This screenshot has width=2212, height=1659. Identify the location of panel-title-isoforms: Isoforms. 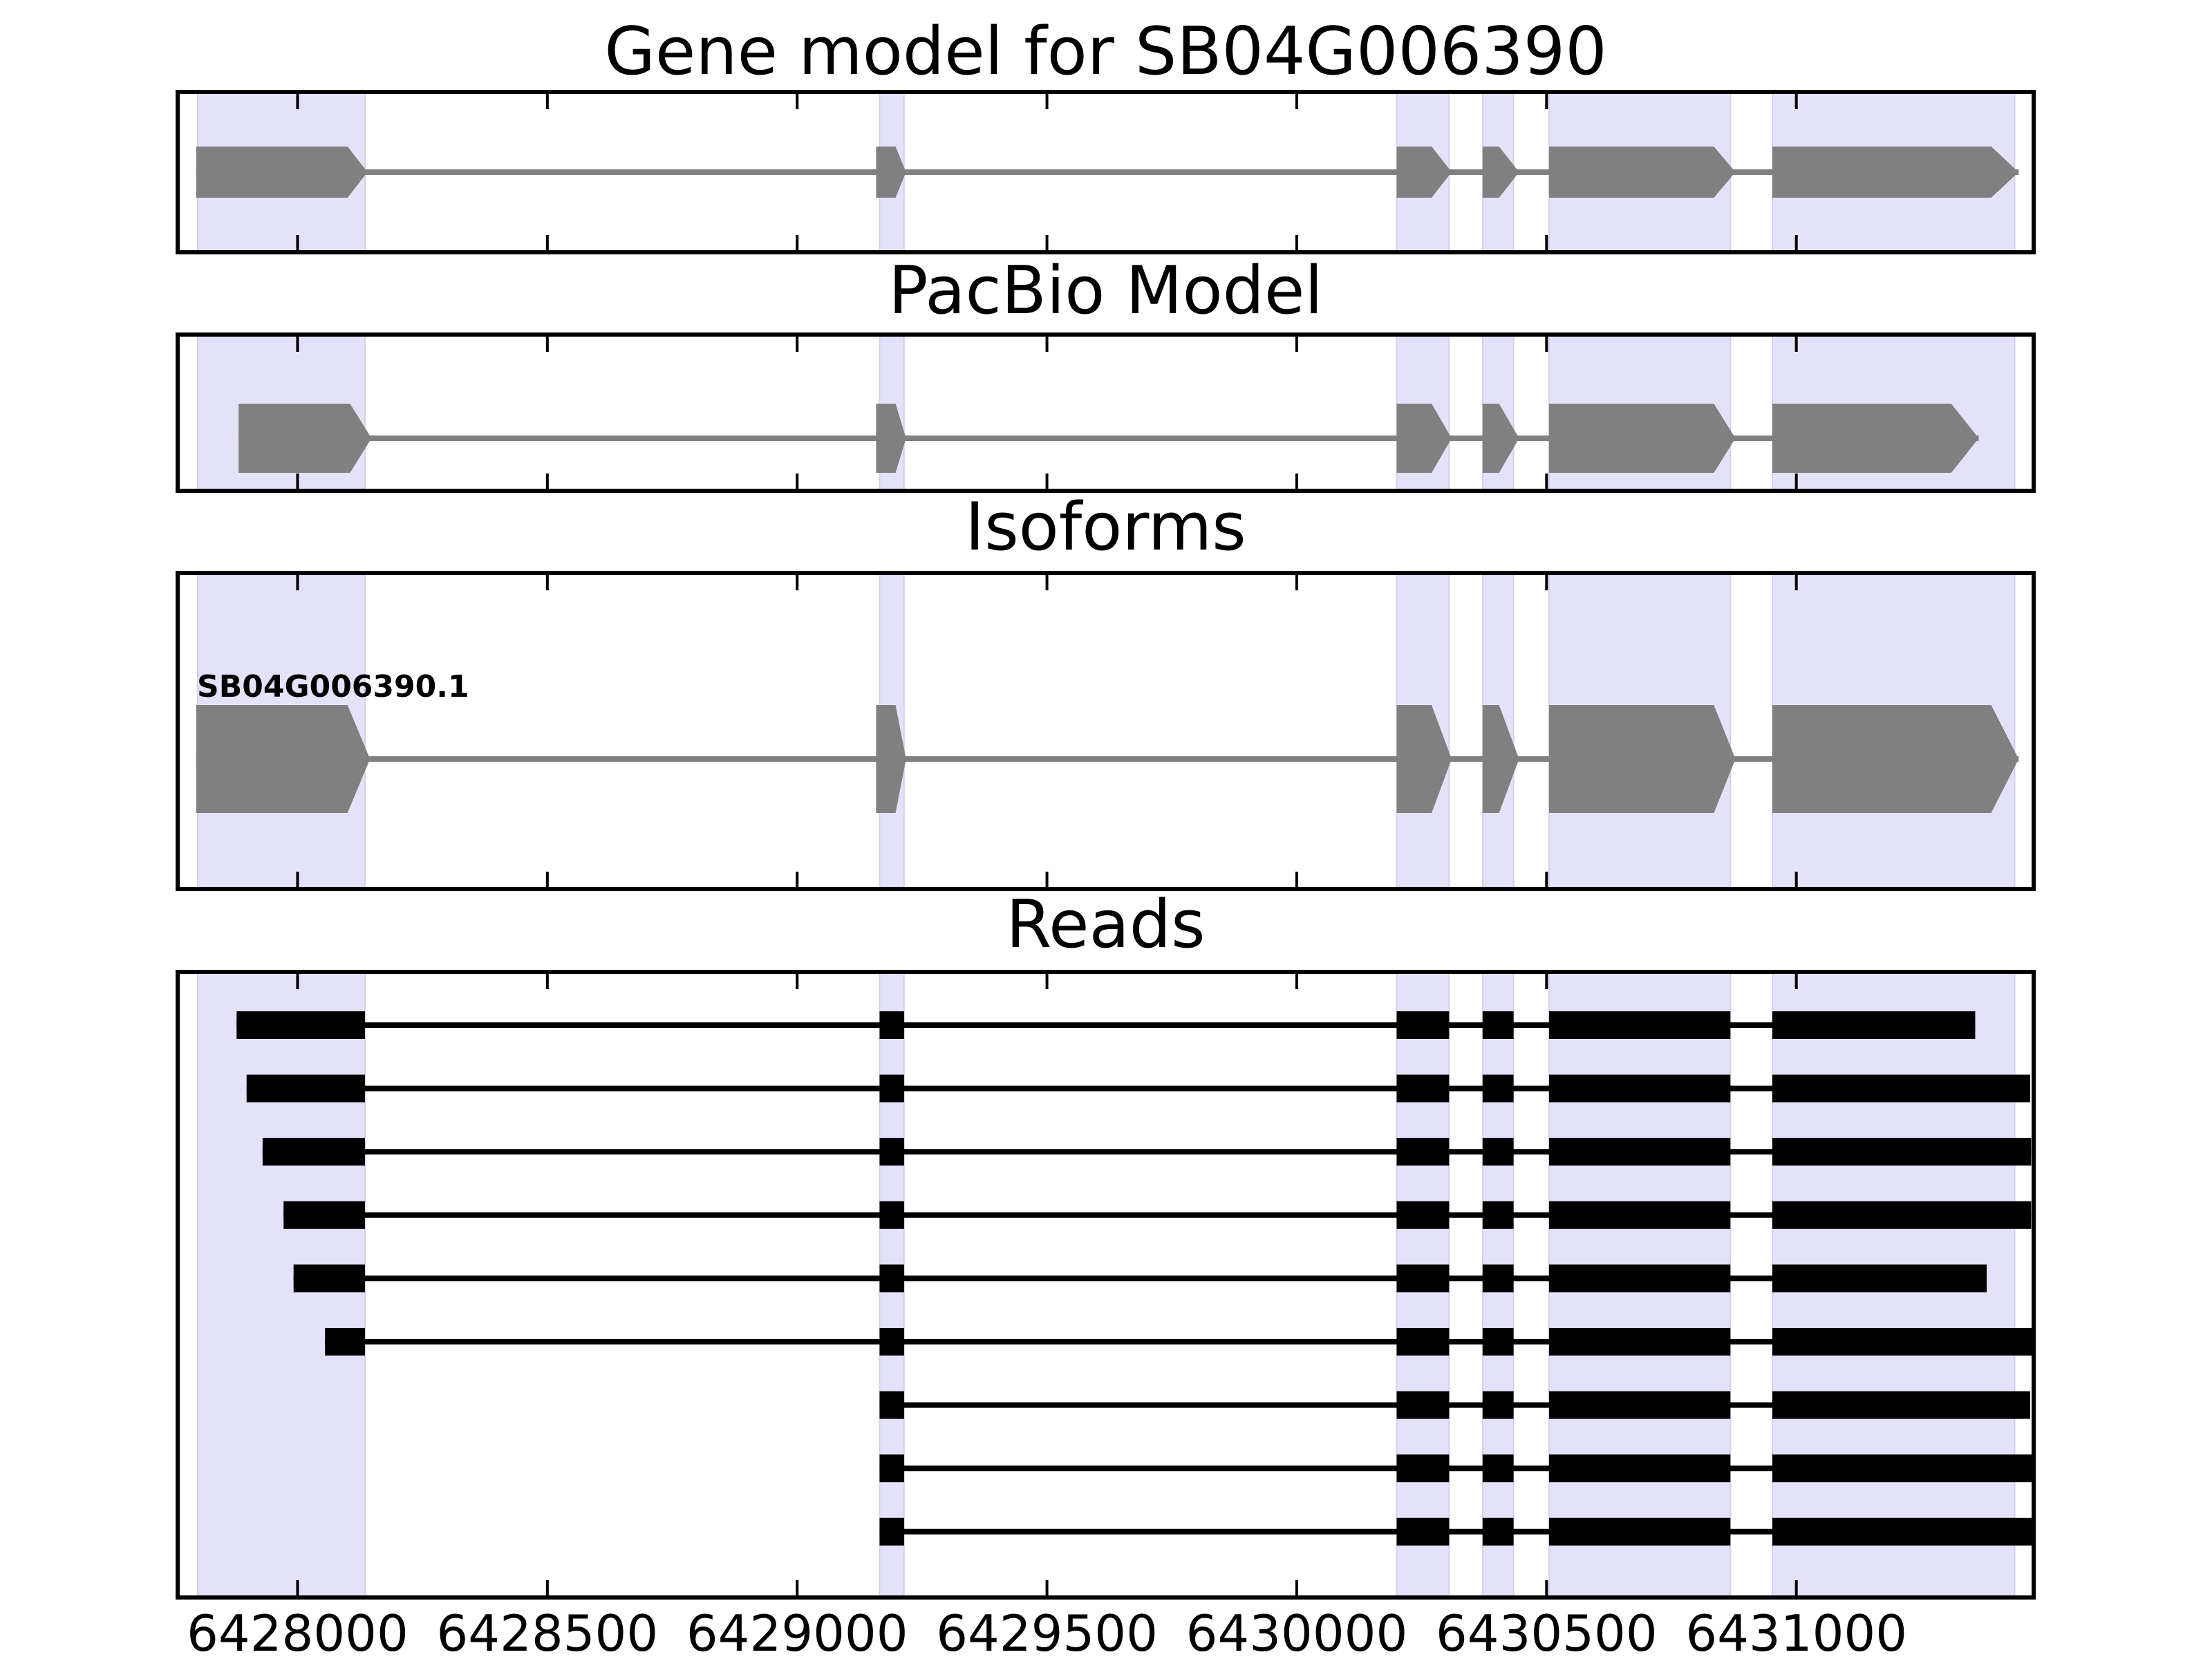
(1105, 527).